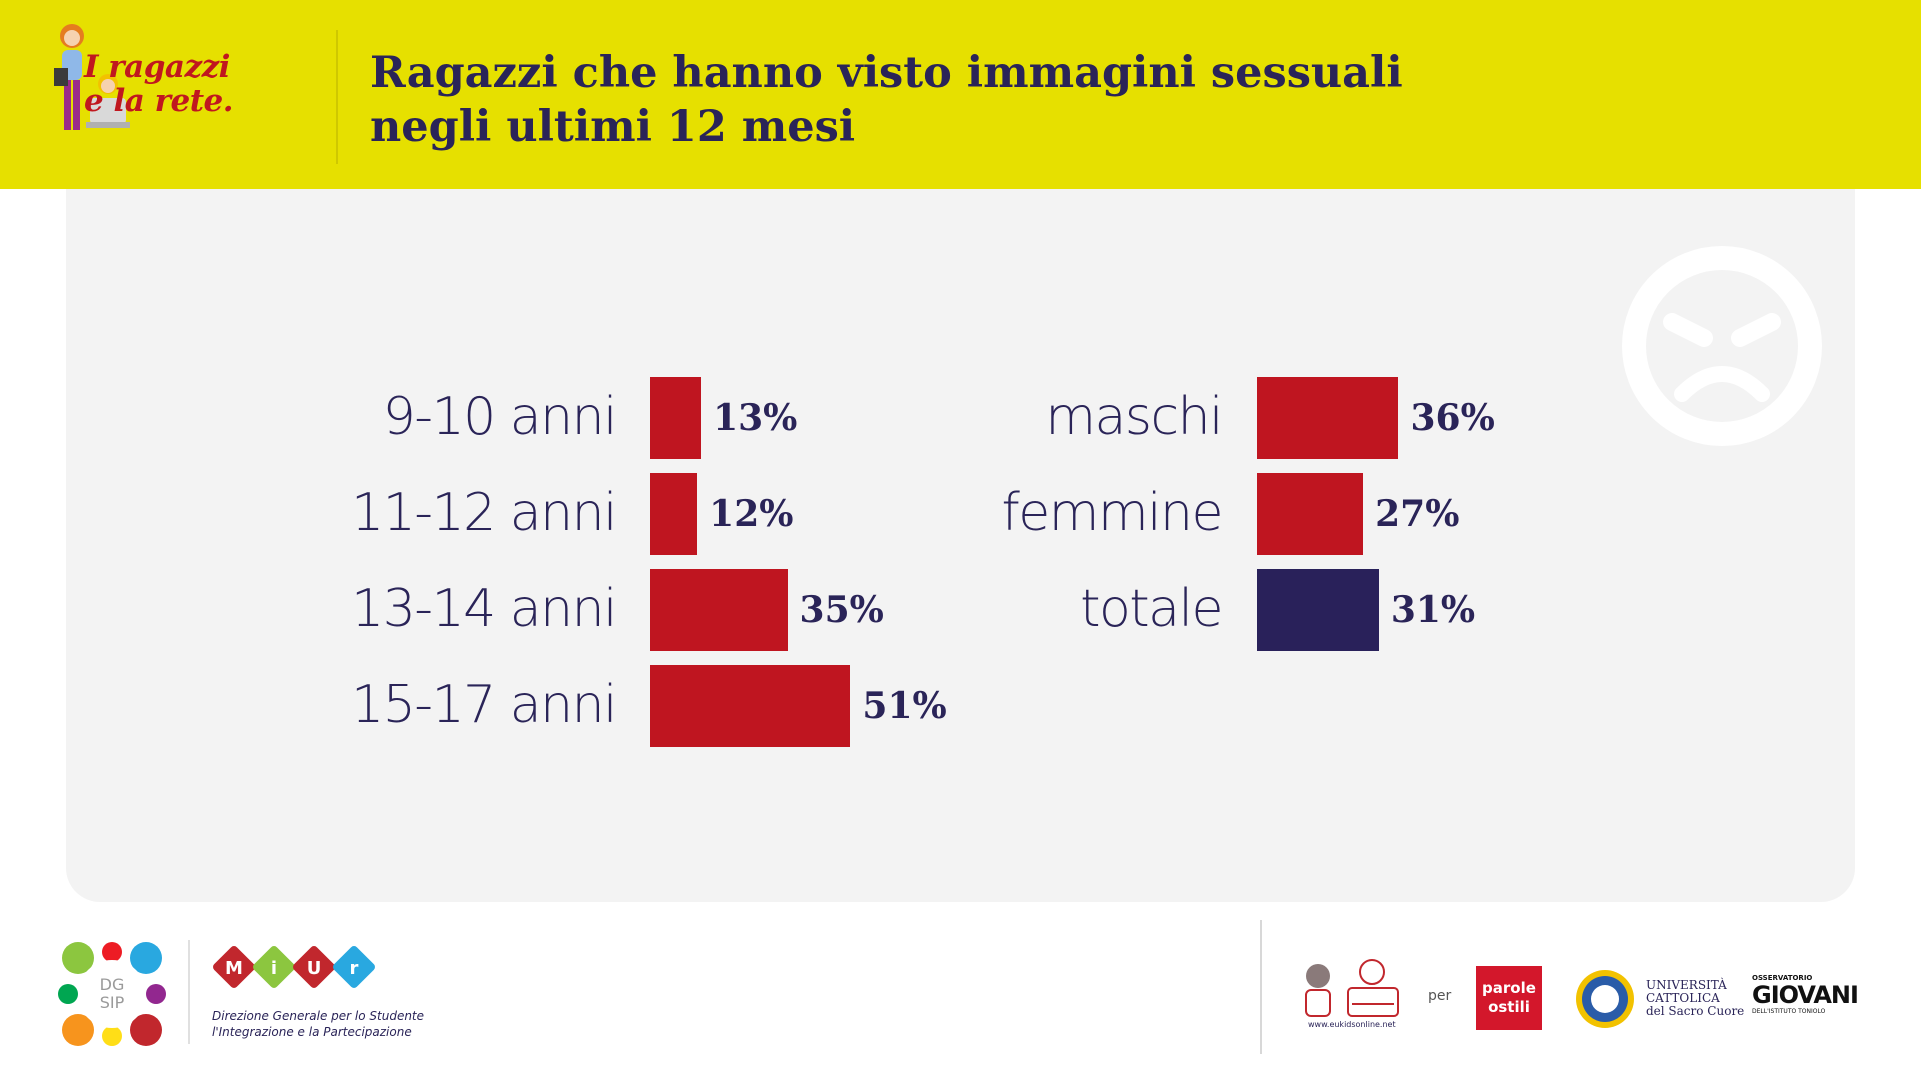  I want to click on miur-letter-2: i, so click(274, 968).